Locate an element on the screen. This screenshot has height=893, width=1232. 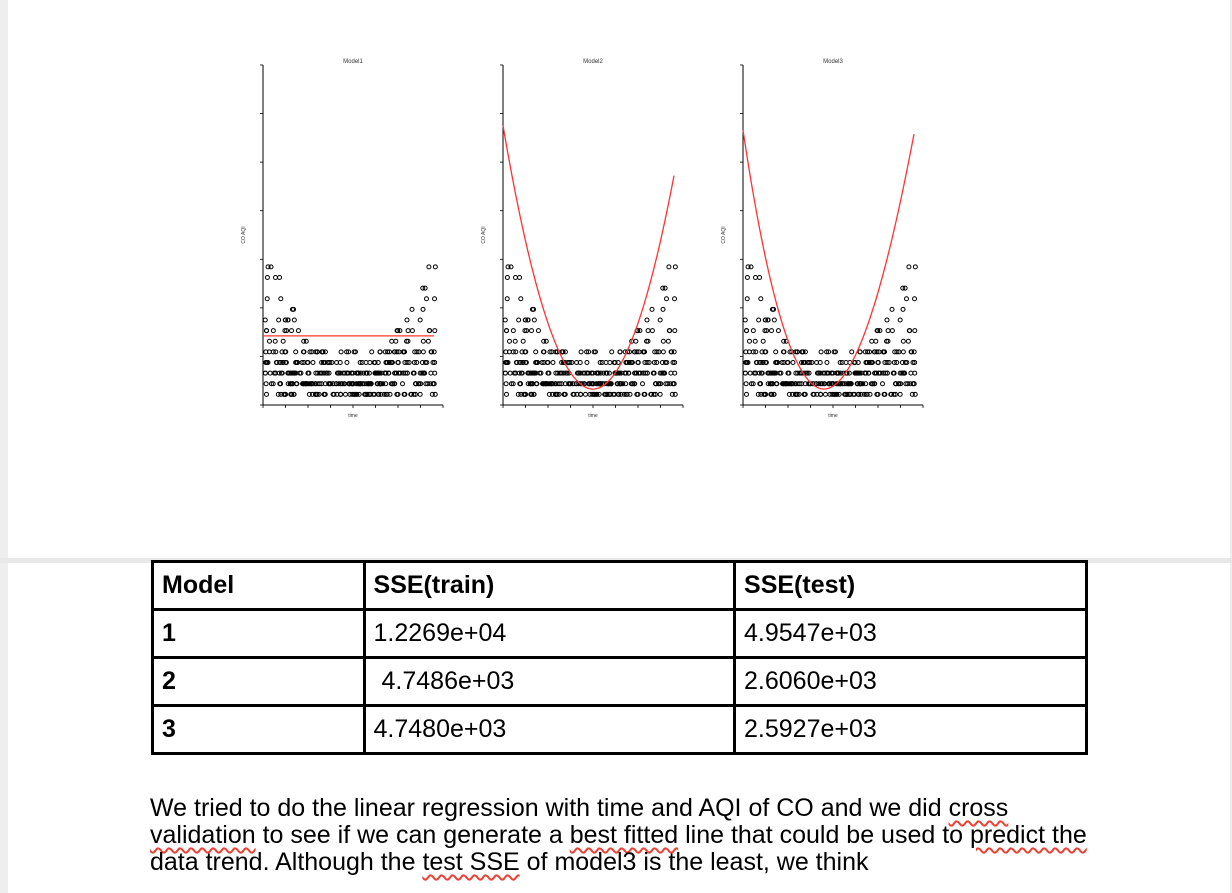
header-sse-train: SSE(train) is located at coordinates (549, 585).